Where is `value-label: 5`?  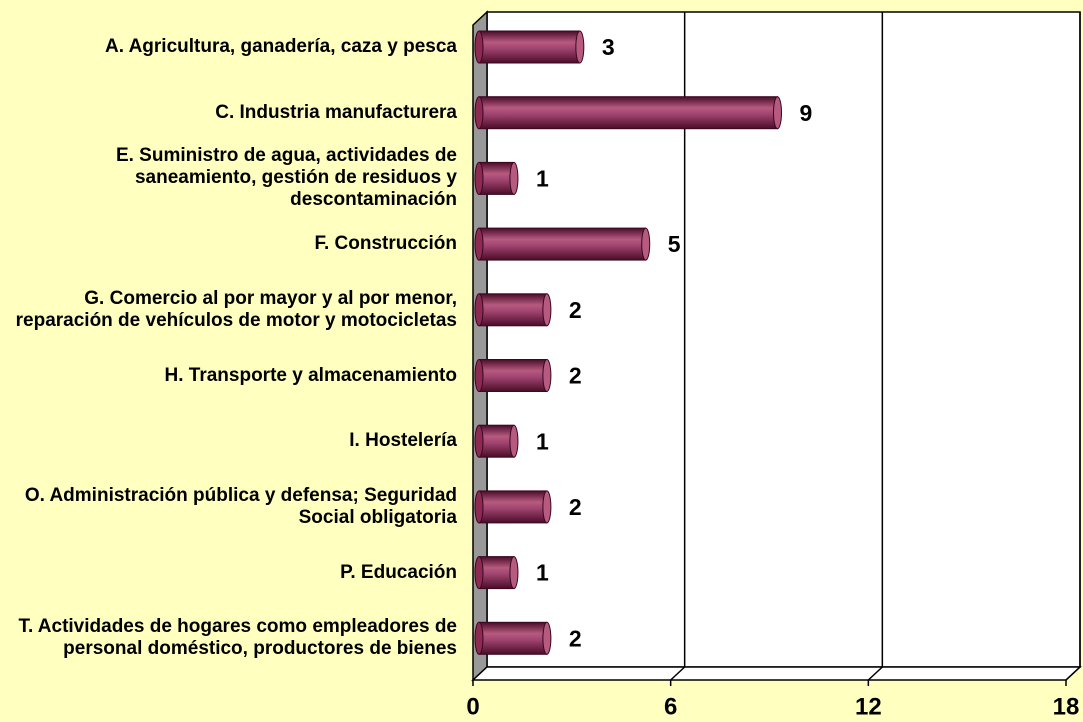
value-label: 5 is located at coordinates (674, 244).